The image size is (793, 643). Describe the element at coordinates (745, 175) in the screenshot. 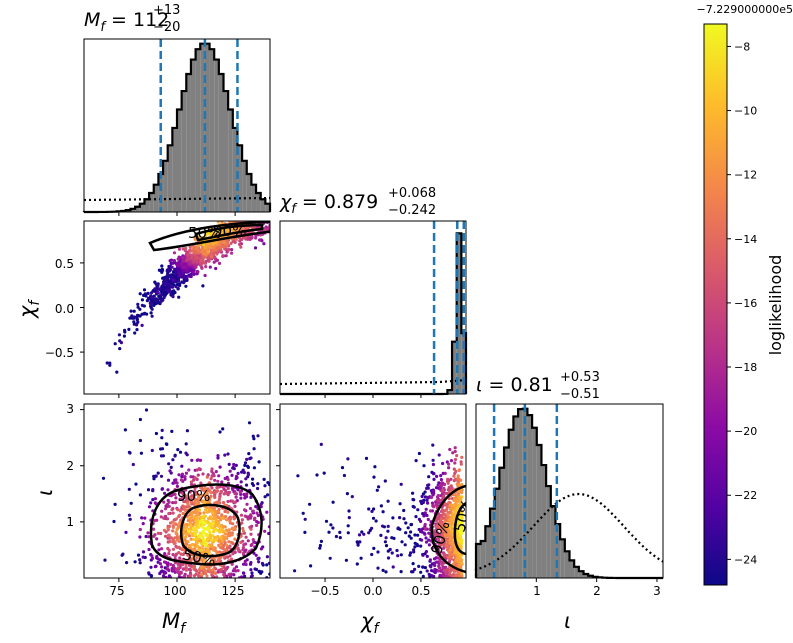

I see `colorbar-ticklabel-2: −12` at that location.